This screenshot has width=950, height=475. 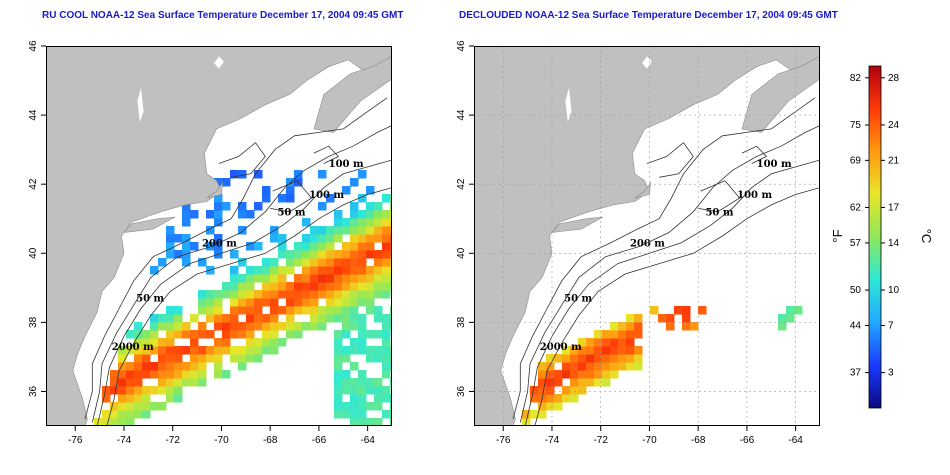 I want to click on fahrenheit-unit-label: °F, so click(x=837, y=235).